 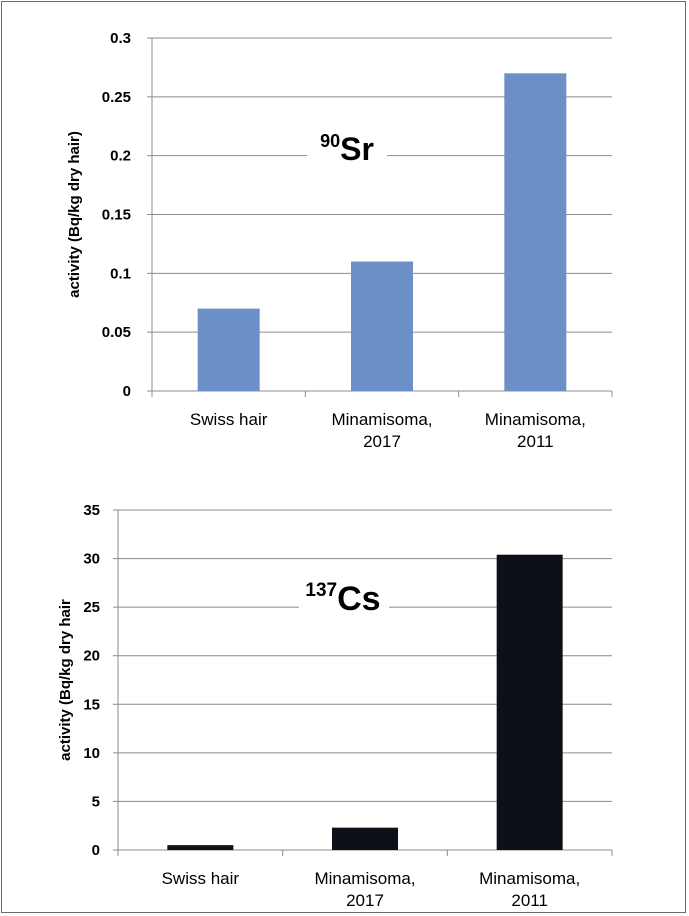 What do you see at coordinates (116, 215) in the screenshot?
I see `y-tick-label: 0.15` at bounding box center [116, 215].